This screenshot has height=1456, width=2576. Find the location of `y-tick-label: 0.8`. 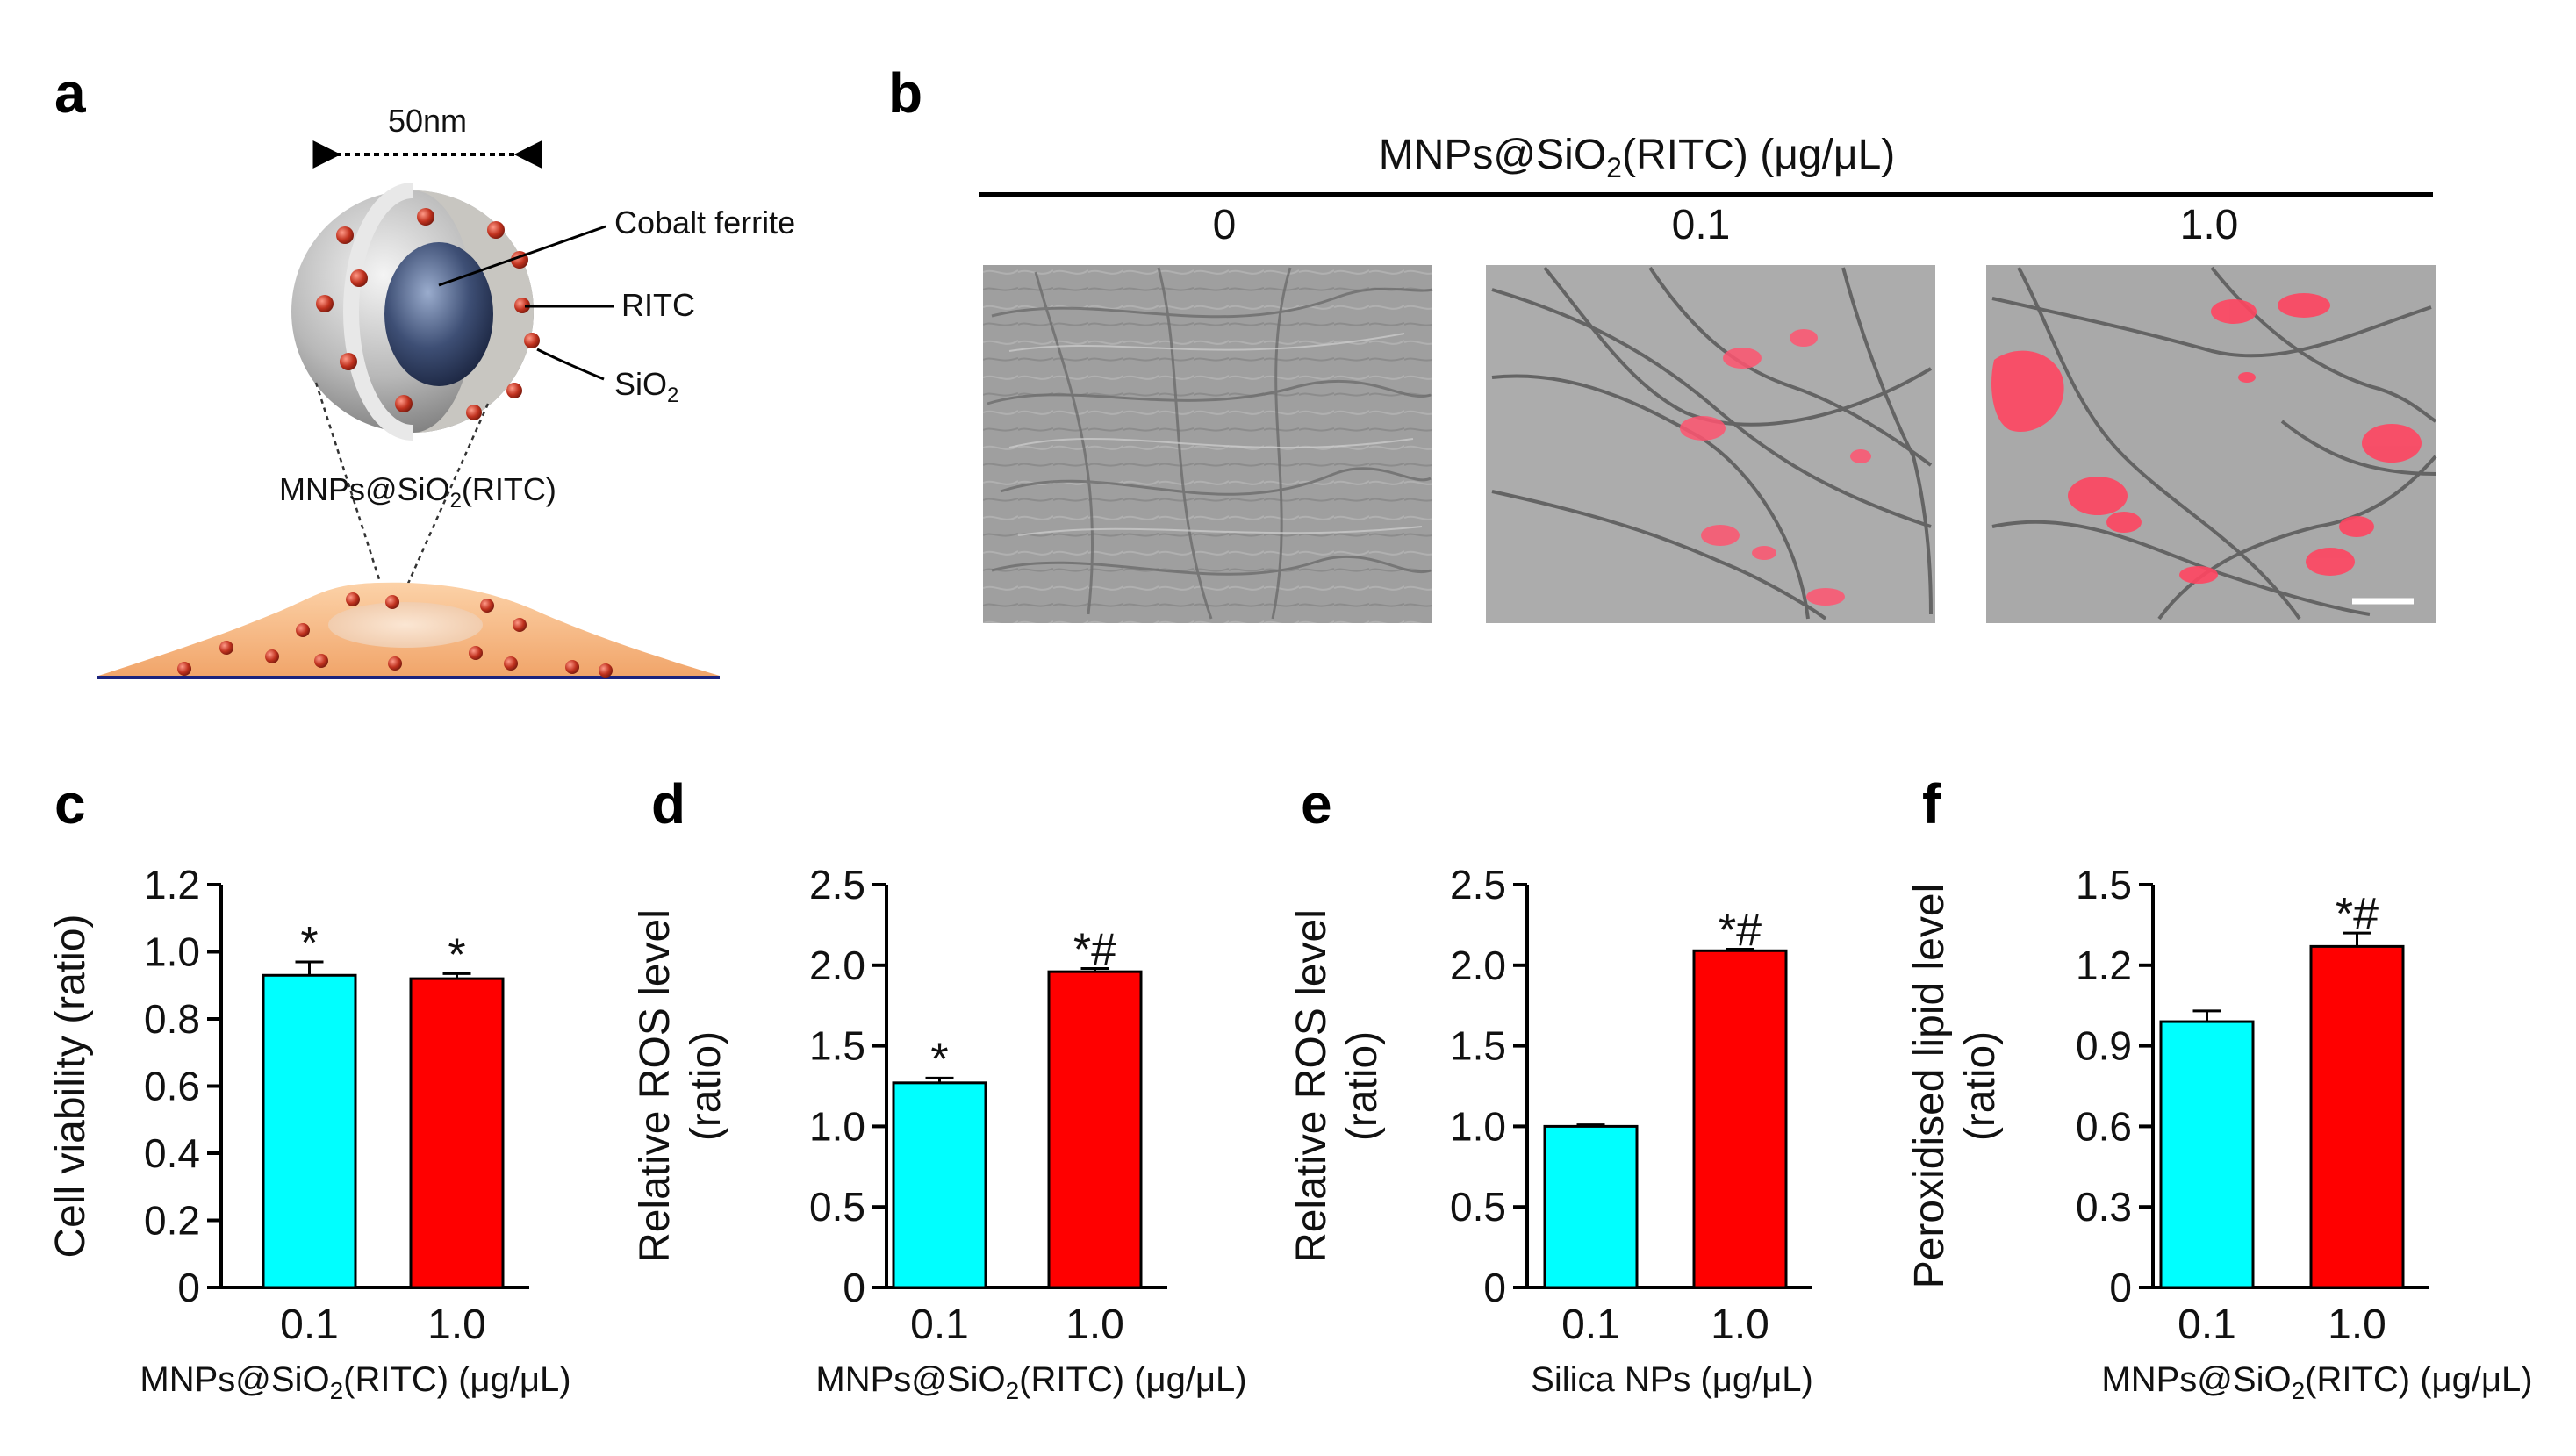

y-tick-label: 0.8 is located at coordinates (172, 1019).